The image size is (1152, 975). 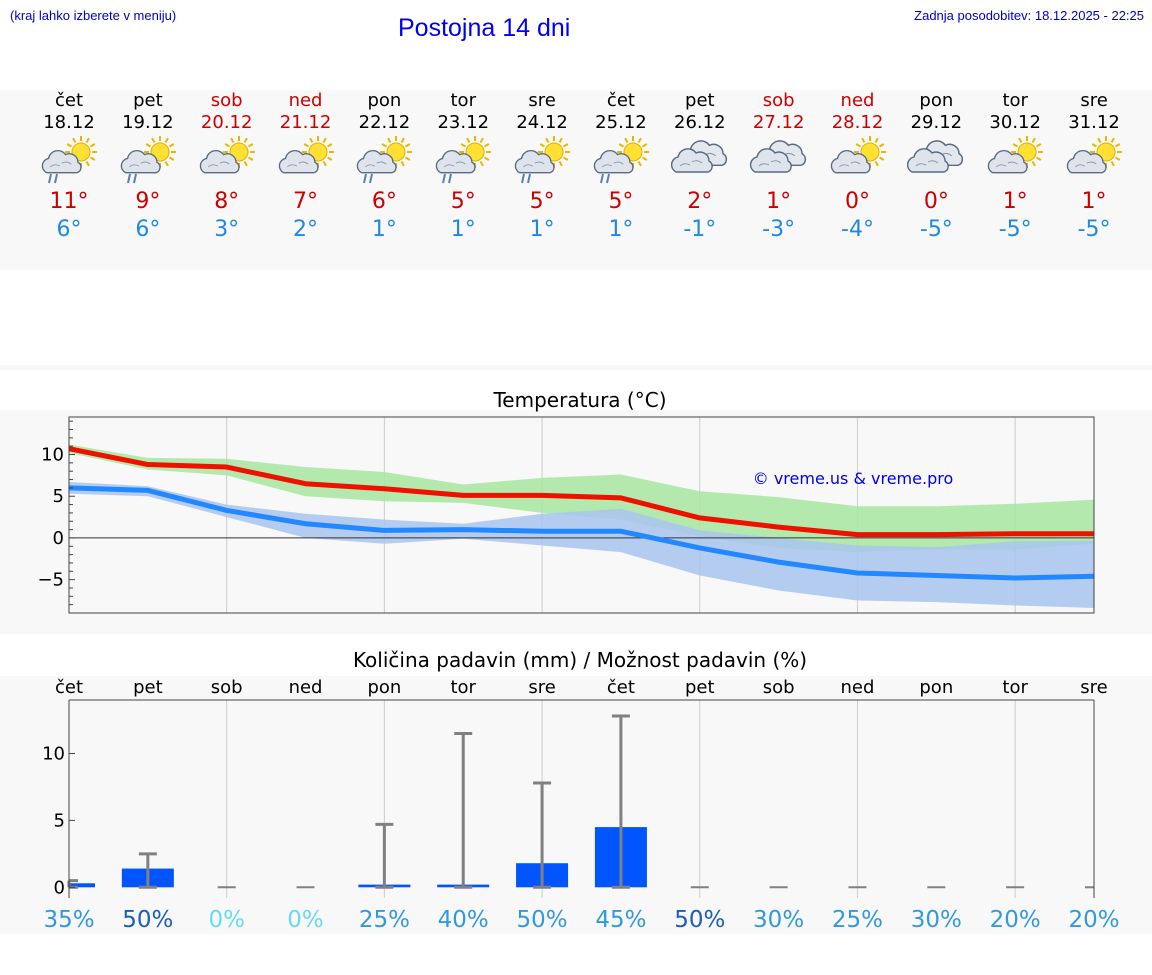 I want to click on day-column: sre 31.12 1° -5°, so click(x=1094, y=167).